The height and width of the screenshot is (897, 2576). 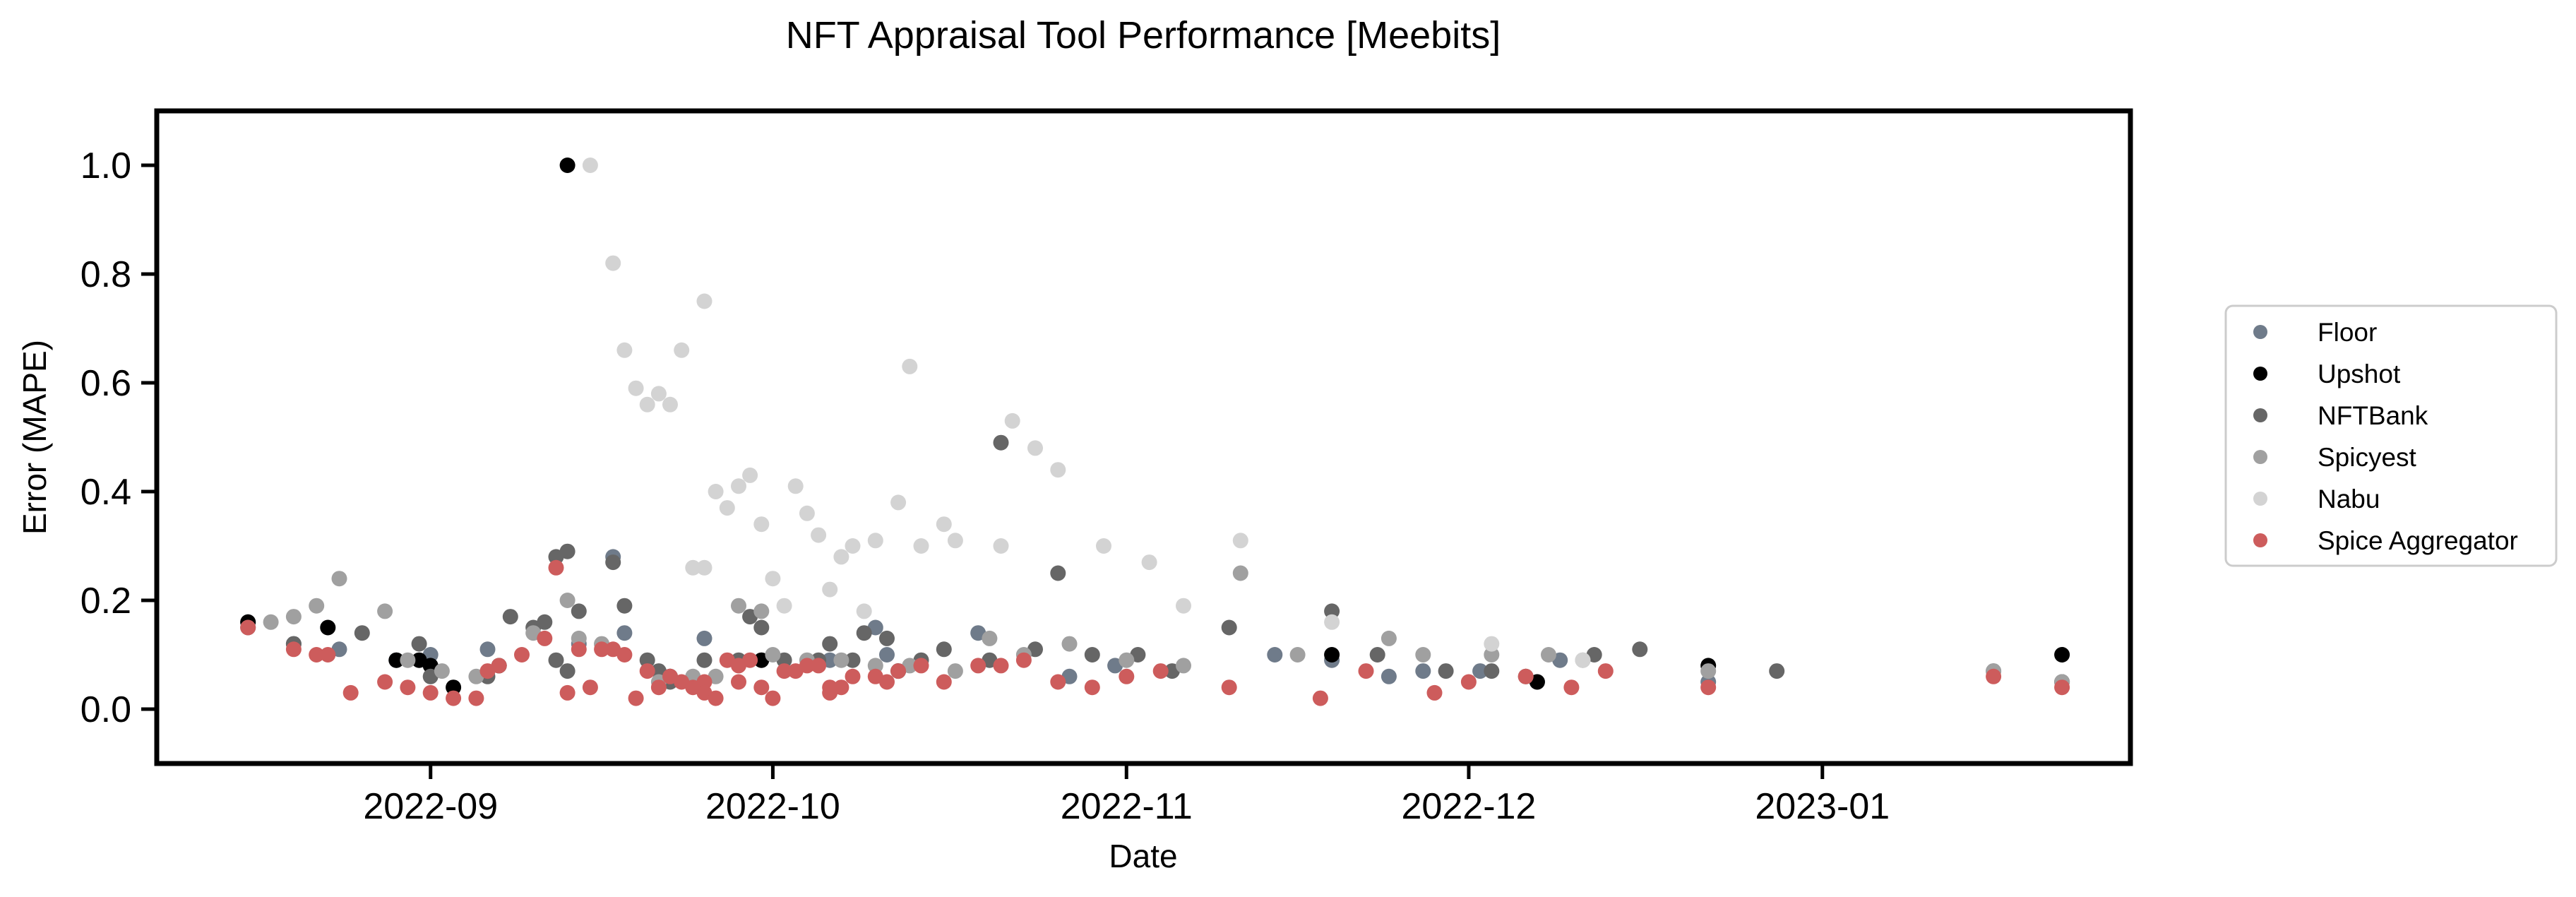 I want to click on legend-label: Spice Aggregator, so click(x=2418, y=540).